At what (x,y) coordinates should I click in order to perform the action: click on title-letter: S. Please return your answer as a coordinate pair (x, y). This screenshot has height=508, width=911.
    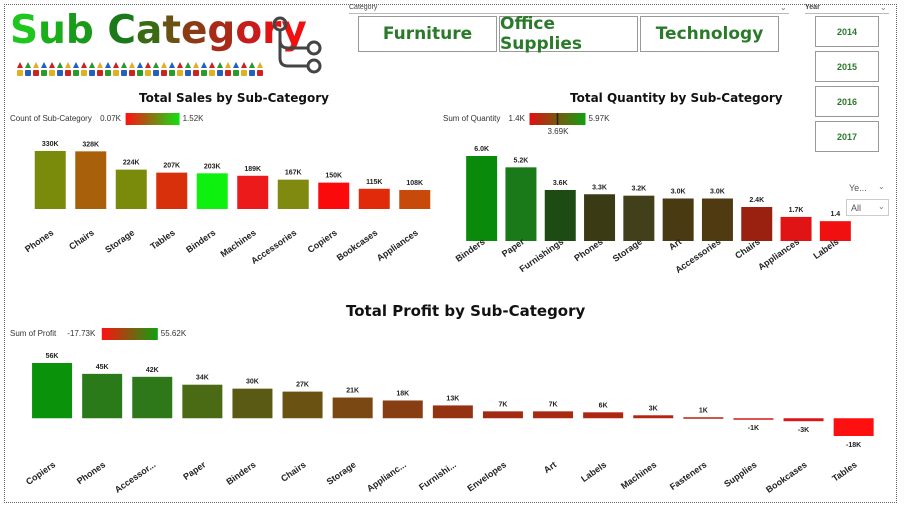
    Looking at the image, I should click on (24, 30).